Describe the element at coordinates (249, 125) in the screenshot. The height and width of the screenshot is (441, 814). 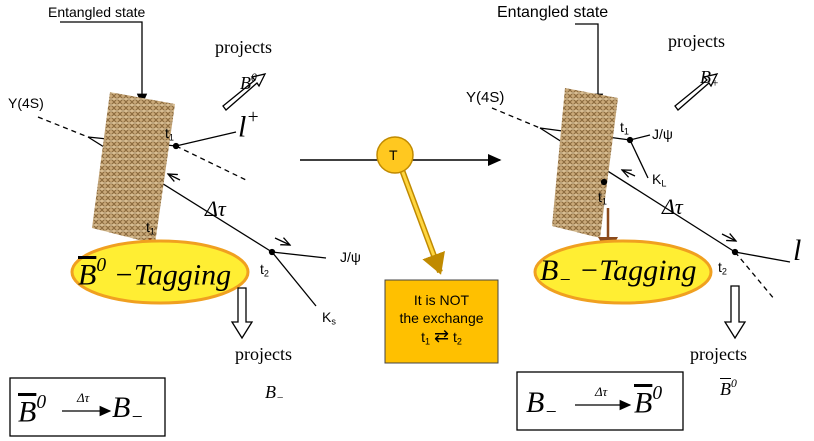
I see `particle: l+` at that location.